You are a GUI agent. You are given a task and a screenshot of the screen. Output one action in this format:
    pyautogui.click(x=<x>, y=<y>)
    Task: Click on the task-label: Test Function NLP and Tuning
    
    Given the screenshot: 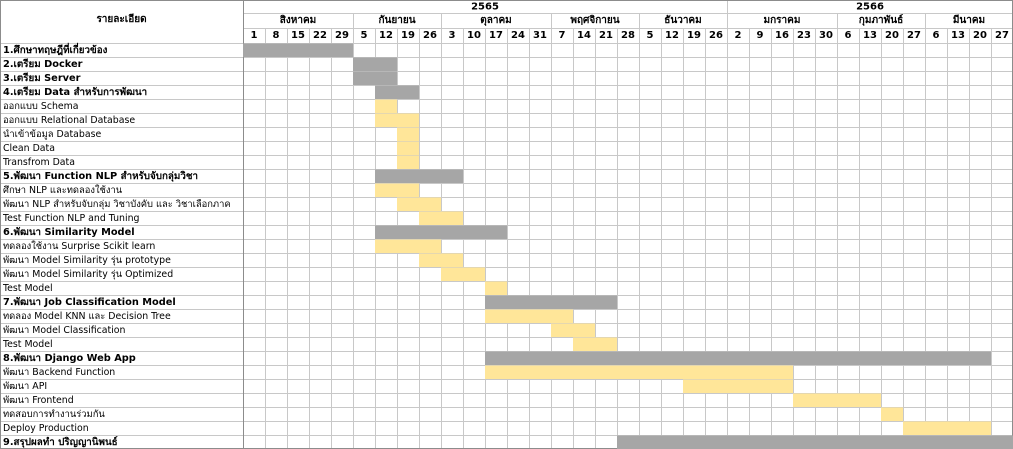 What is the action you would take?
    pyautogui.click(x=71, y=218)
    